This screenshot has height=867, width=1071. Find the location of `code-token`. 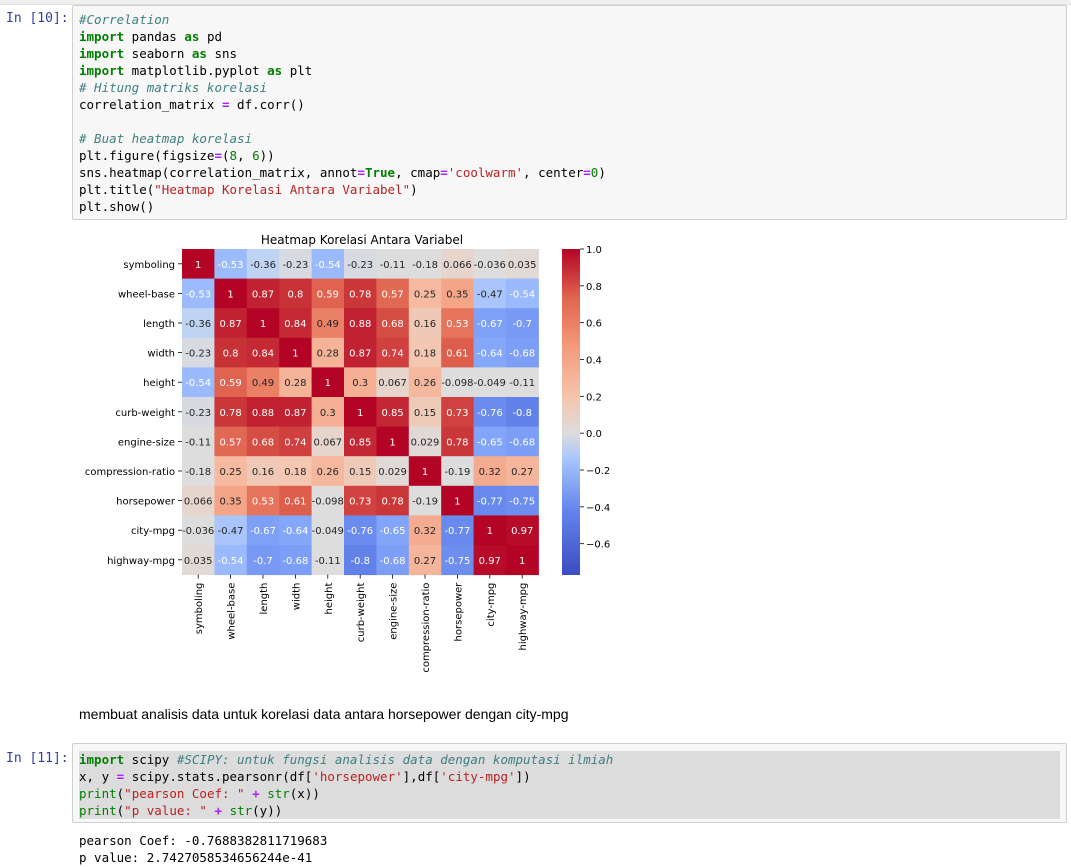

code-token is located at coordinates (211, 810).